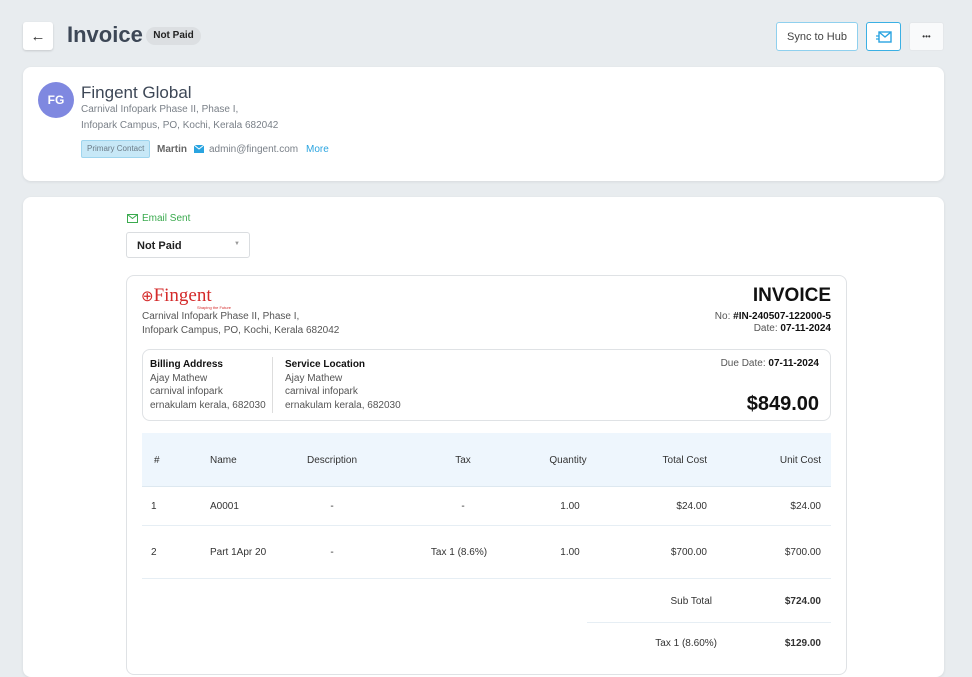 This screenshot has width=972, height=677. Describe the element at coordinates (224, 506) in the screenshot. I see `row-name: A0001` at that location.